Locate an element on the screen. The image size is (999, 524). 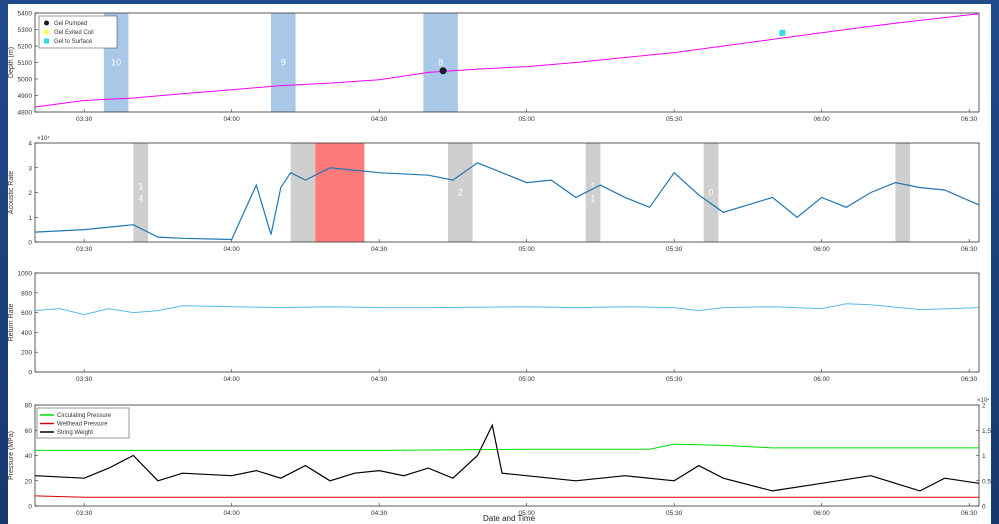
legend-label: Gel Pumped is located at coordinates (70, 24).